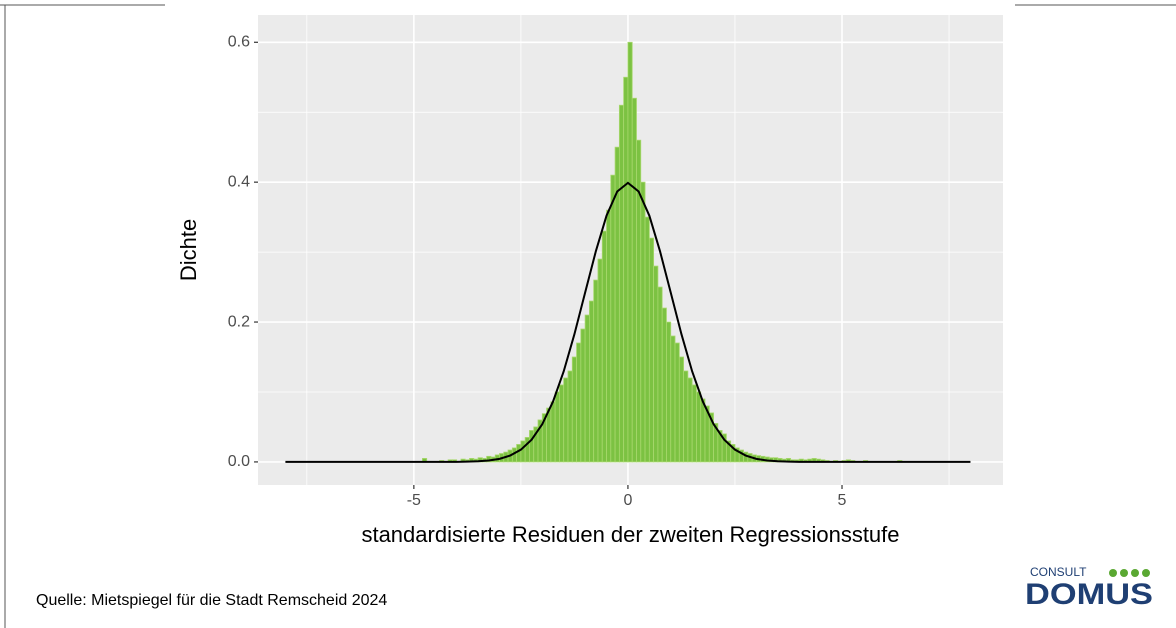 The image size is (1176, 628). Describe the element at coordinates (239, 461) in the screenshot. I see `y-tick-label: 0.0` at that location.